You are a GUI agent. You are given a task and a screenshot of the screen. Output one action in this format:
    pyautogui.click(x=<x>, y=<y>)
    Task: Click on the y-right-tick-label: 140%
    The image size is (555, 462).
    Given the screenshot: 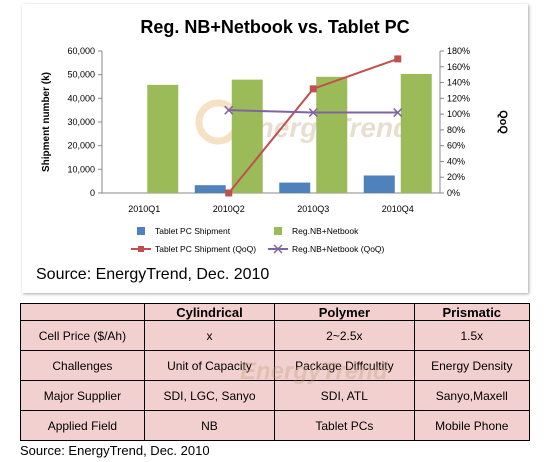 What is the action you would take?
    pyautogui.click(x=458, y=83)
    